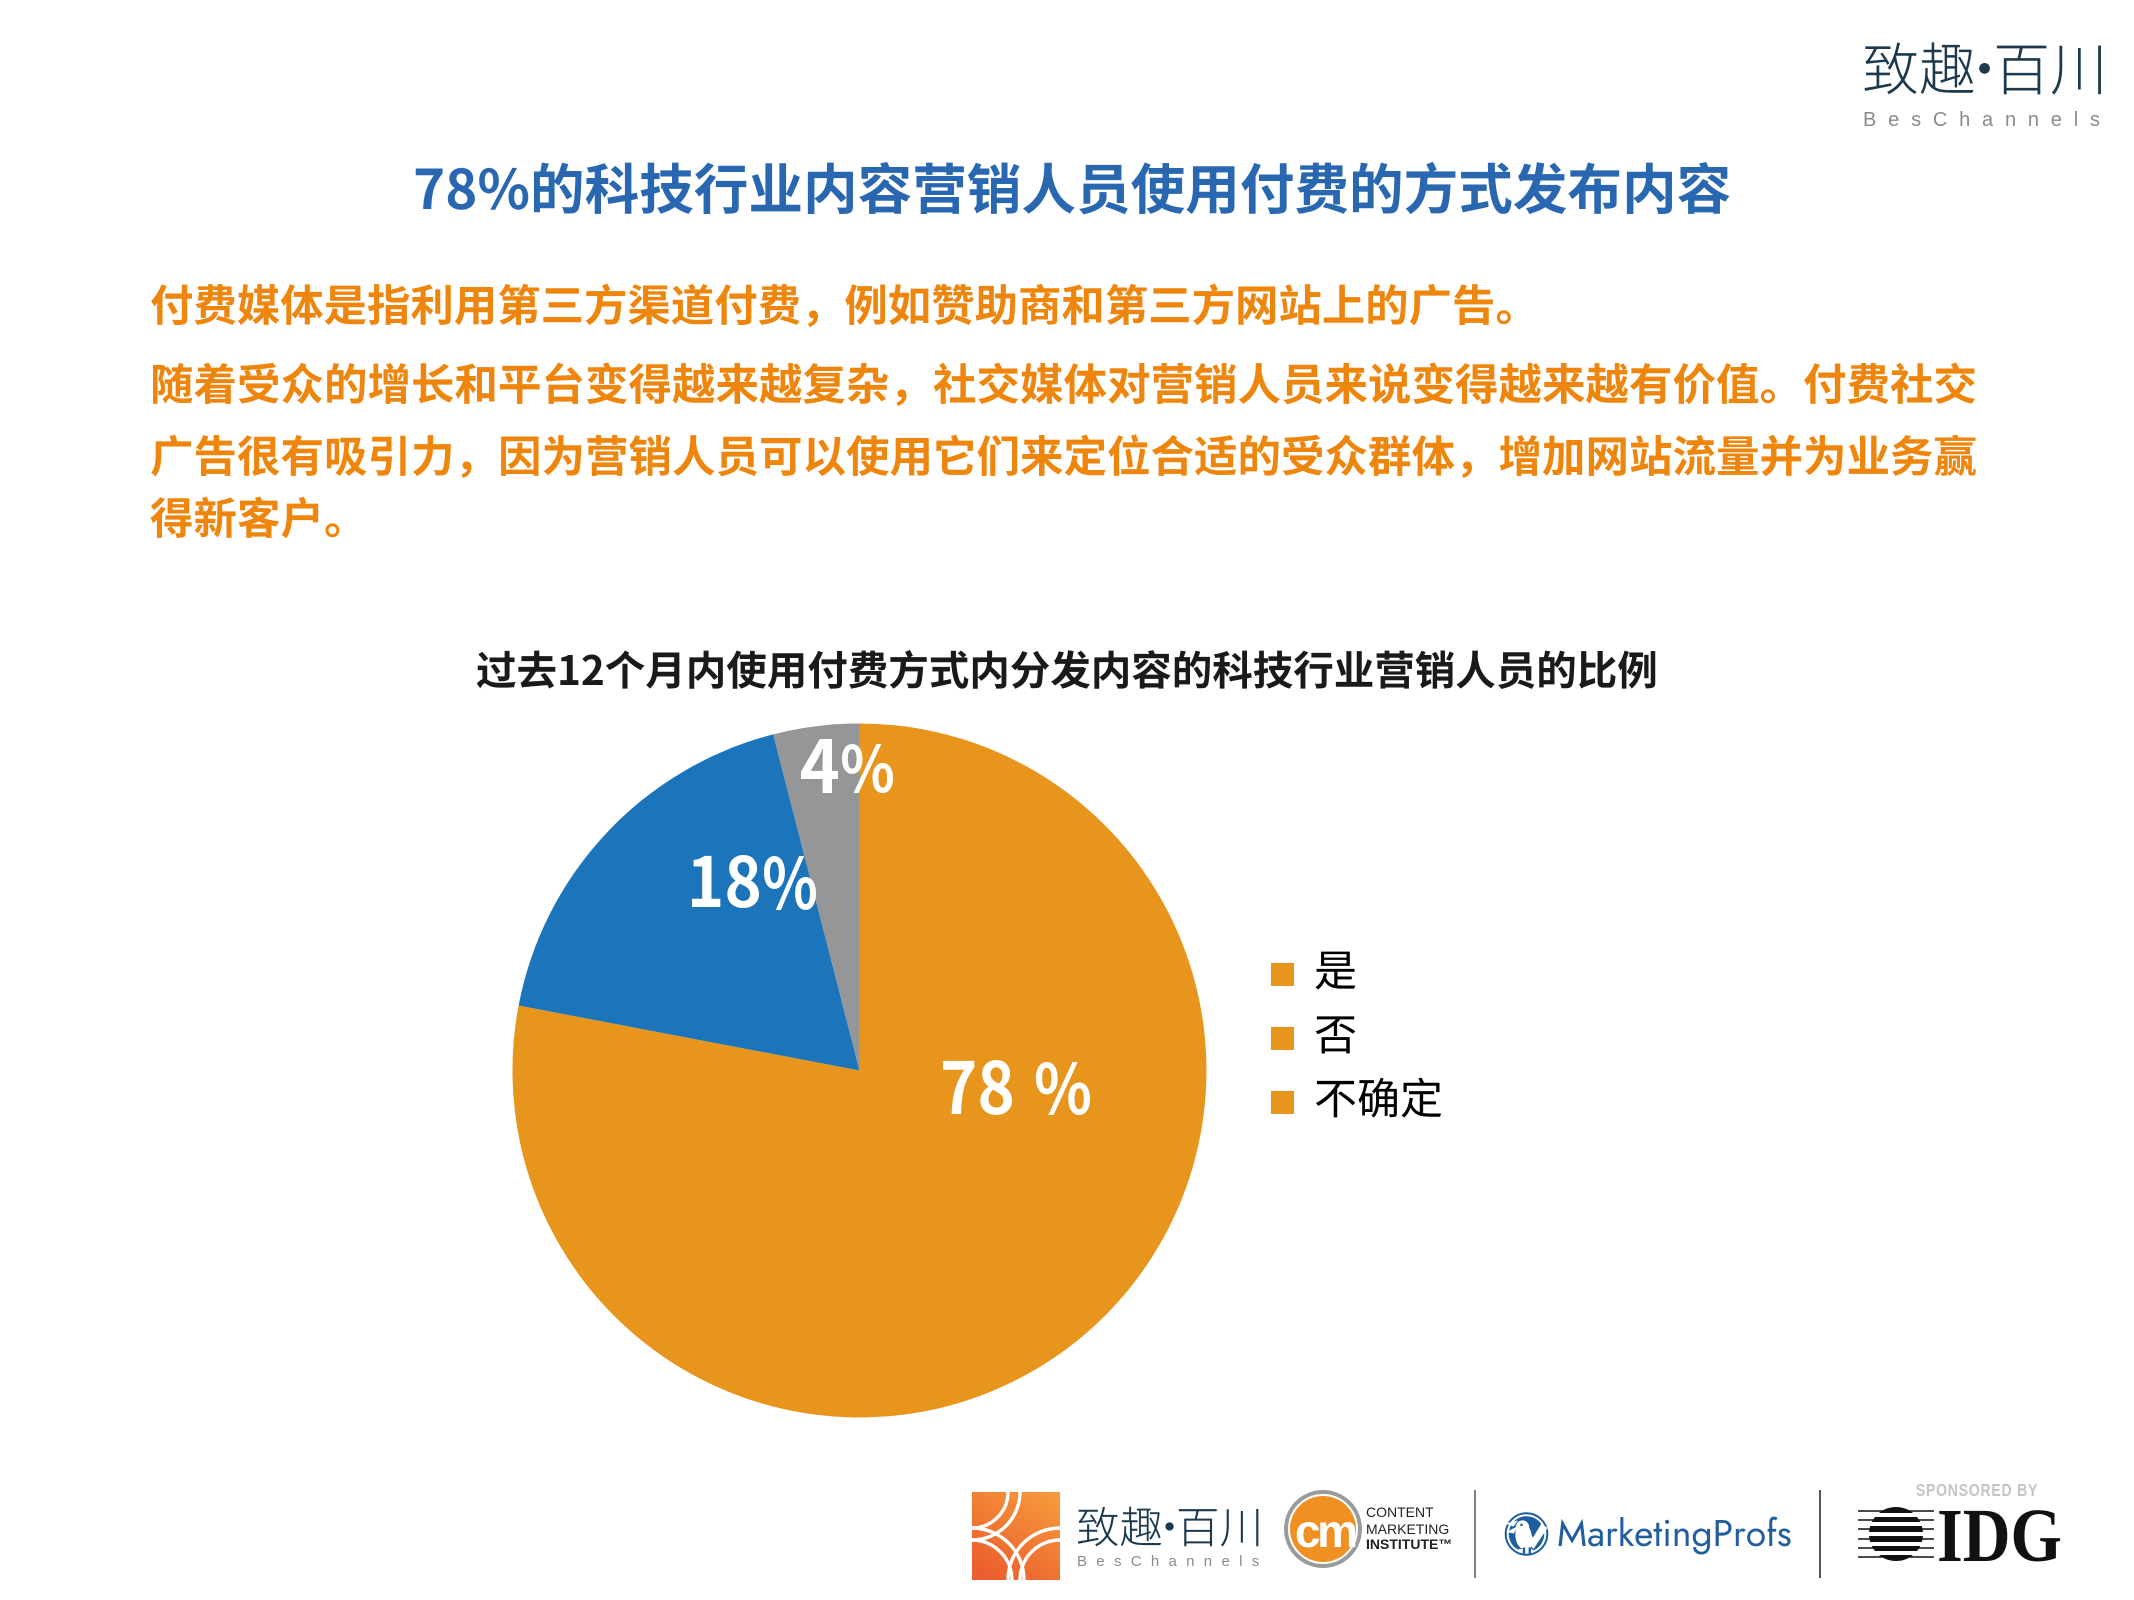  What do you see at coordinates (1977, 1490) in the screenshot?
I see `svg-text: SPONSORED BY` at bounding box center [1977, 1490].